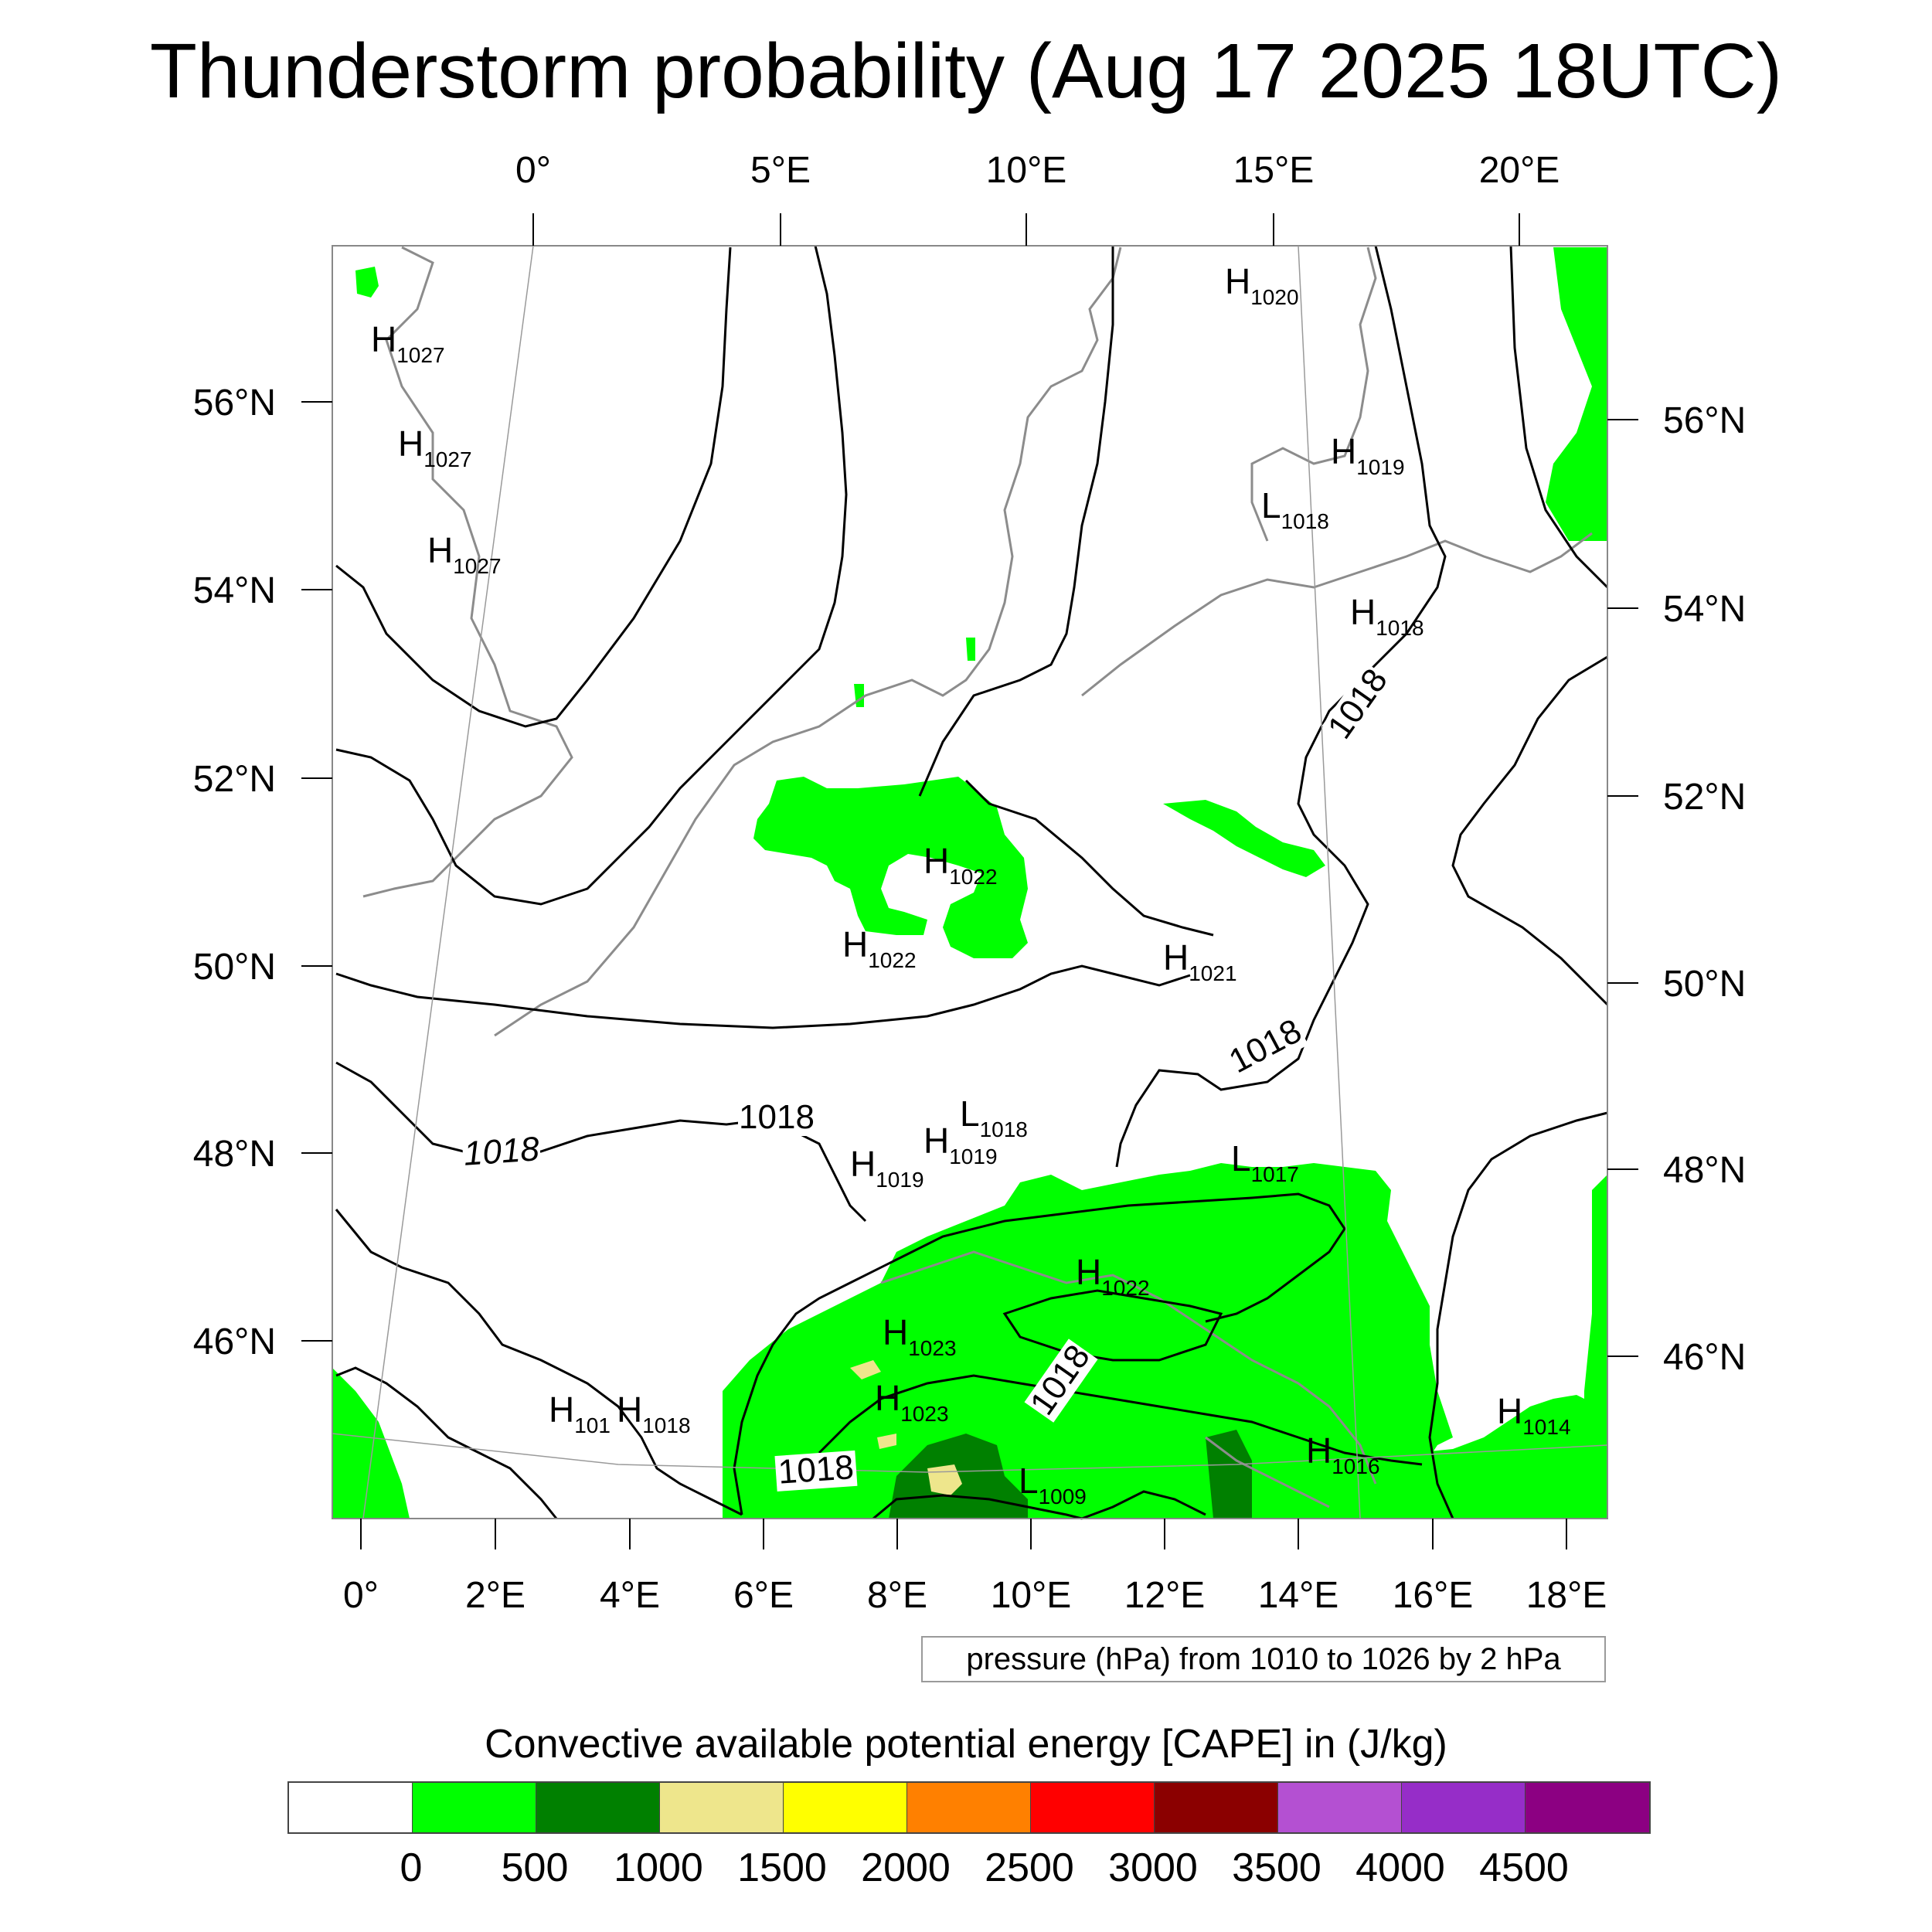 The height and width of the screenshot is (1932, 1932). What do you see at coordinates (782, 1868) in the screenshot?
I see `colorbar-label: 1500` at bounding box center [782, 1868].